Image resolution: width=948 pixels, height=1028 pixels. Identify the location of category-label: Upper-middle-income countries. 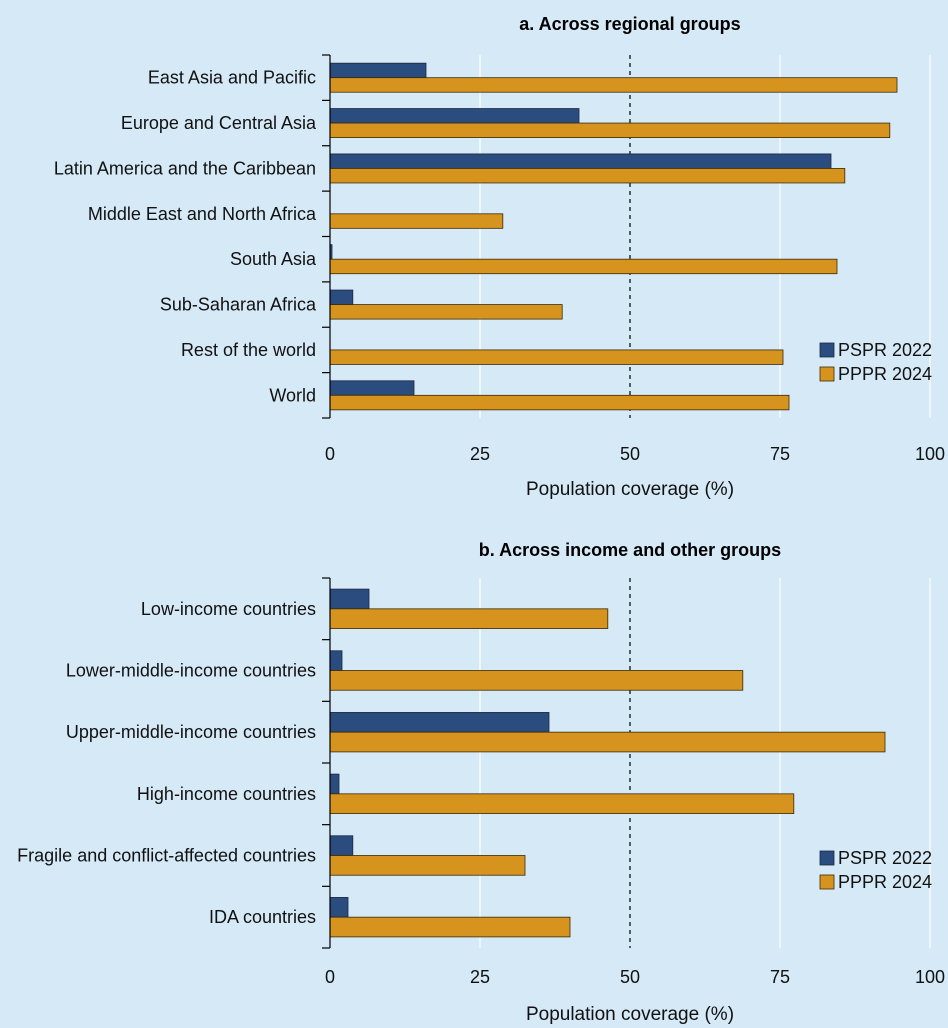
(191, 732).